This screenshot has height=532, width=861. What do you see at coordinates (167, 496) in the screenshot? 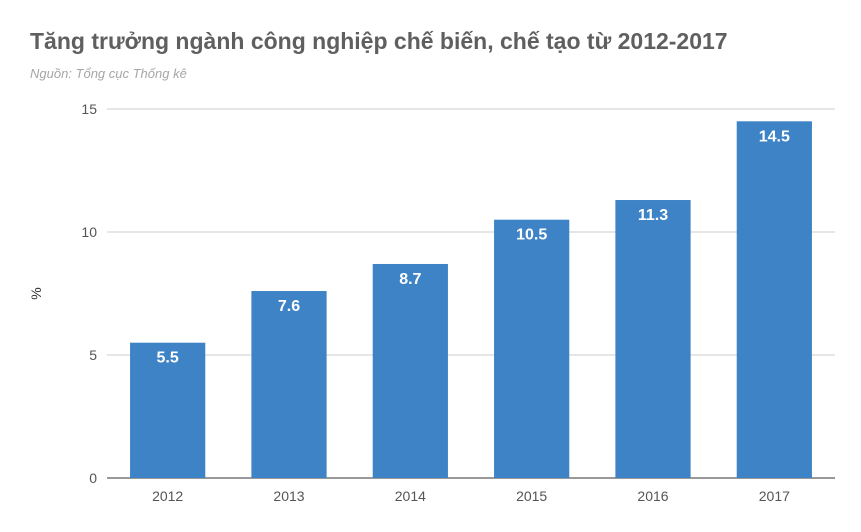
I see `x-tick-label: 2012` at bounding box center [167, 496].